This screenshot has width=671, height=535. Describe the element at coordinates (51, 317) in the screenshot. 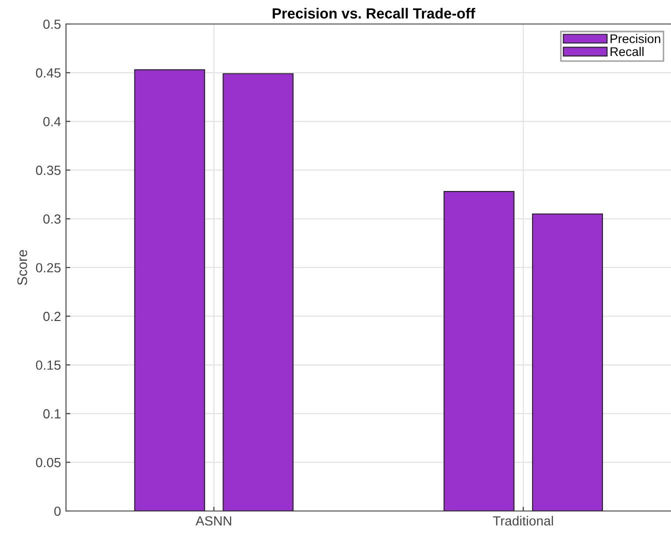

I see `y-tick-label: 0.2` at that location.